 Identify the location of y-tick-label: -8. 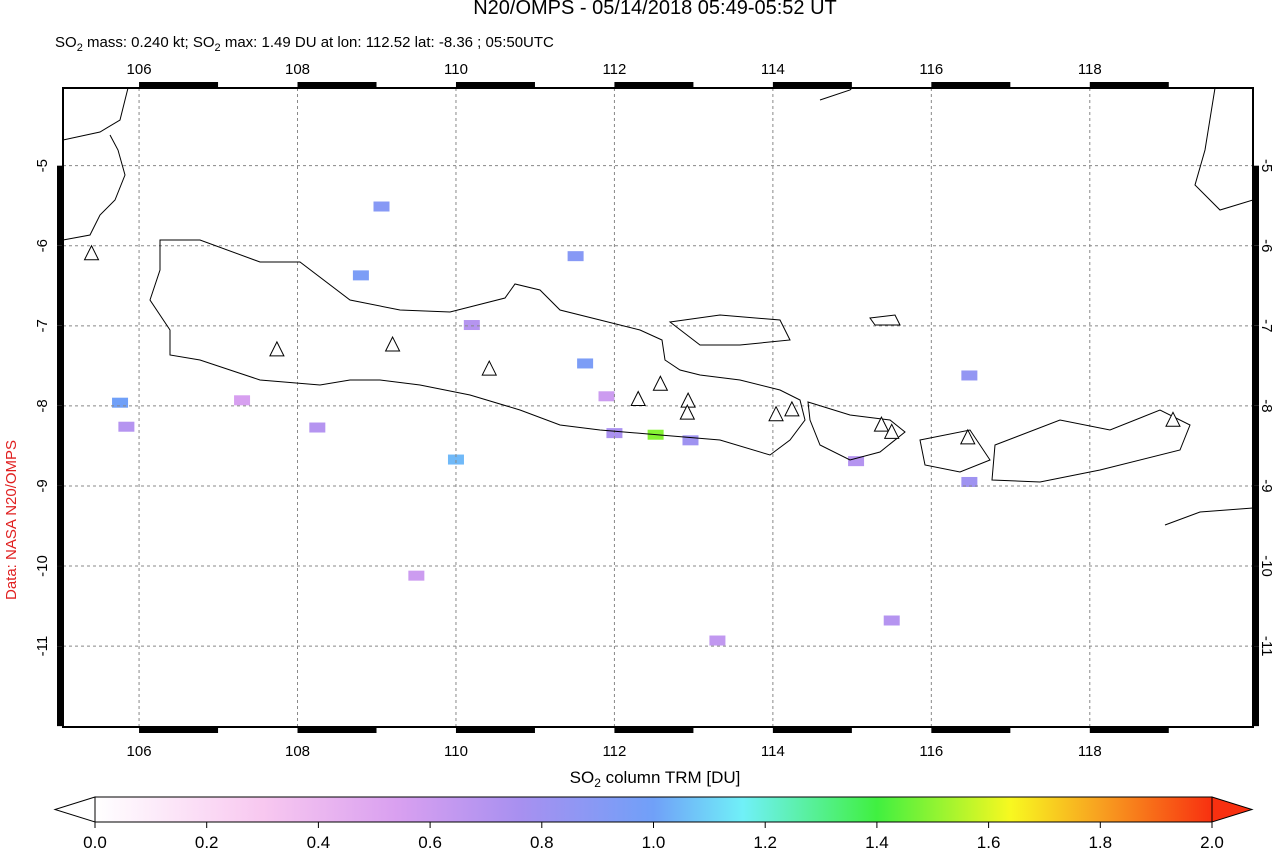
(1265, 405).